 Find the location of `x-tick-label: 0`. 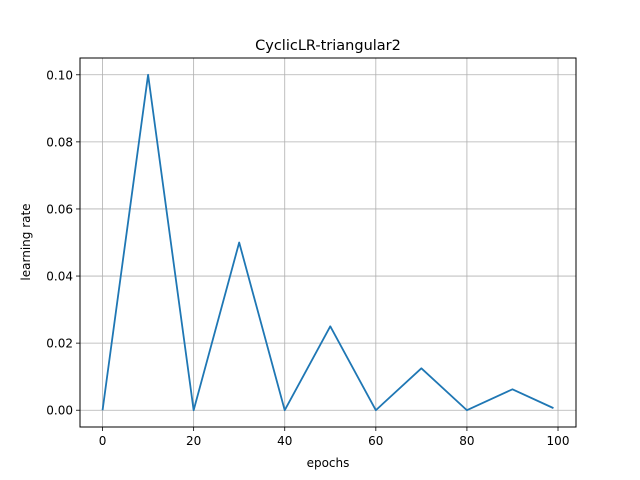

x-tick-label: 0 is located at coordinates (103, 441).